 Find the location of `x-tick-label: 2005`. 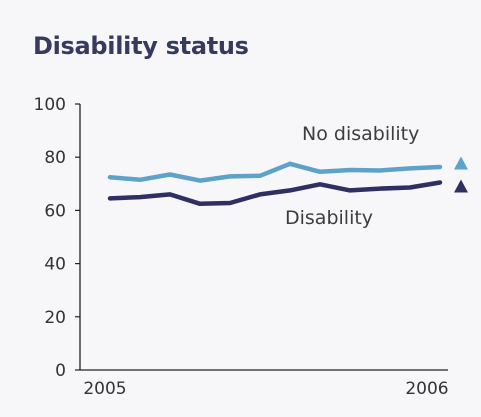

x-tick-label: 2005 is located at coordinates (104, 389).